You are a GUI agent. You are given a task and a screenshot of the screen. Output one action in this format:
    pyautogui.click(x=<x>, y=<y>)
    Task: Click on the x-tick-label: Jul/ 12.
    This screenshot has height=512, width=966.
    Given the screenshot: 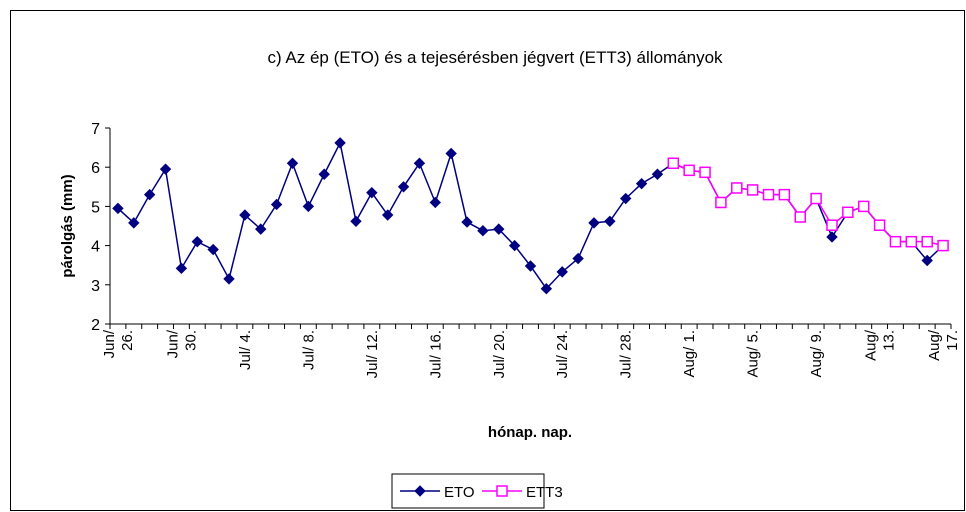 What is the action you would take?
    pyautogui.click(x=372, y=354)
    